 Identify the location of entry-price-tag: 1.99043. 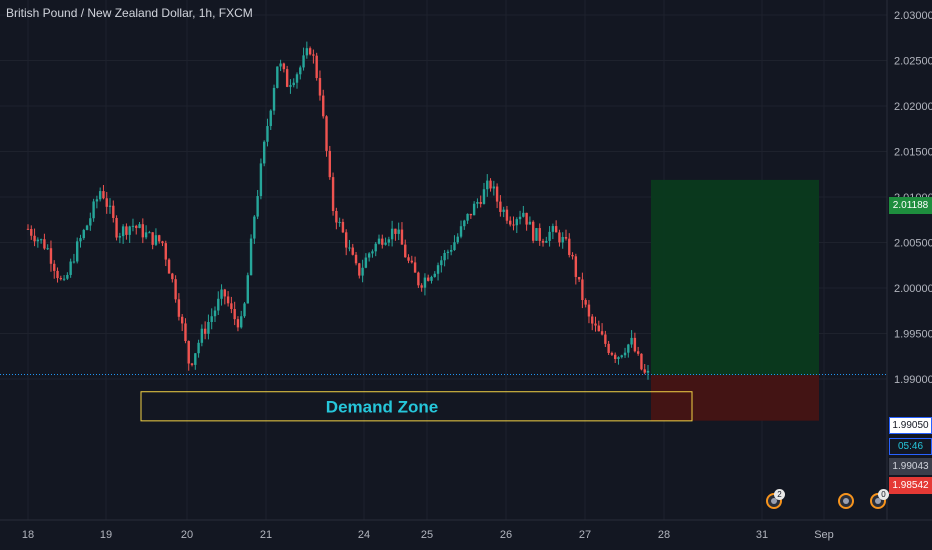
(910, 466).